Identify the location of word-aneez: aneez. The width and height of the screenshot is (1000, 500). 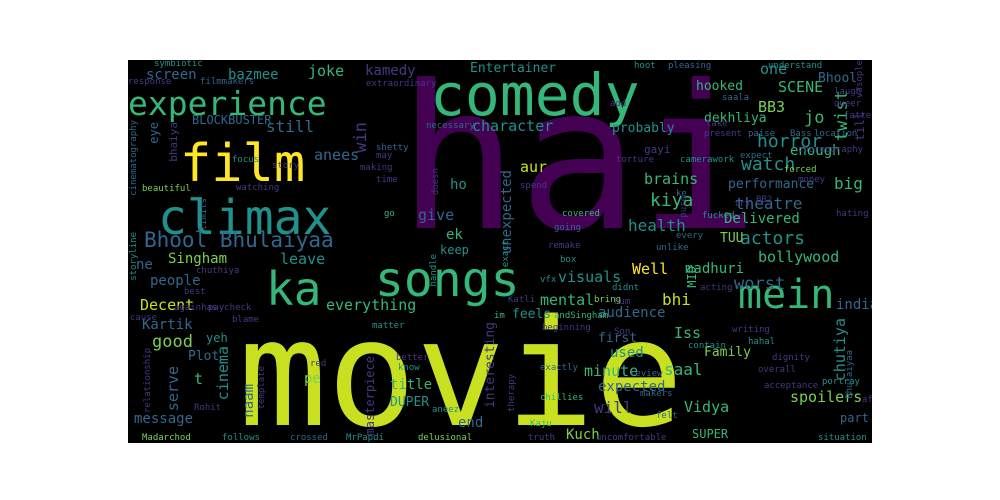
(446, 410).